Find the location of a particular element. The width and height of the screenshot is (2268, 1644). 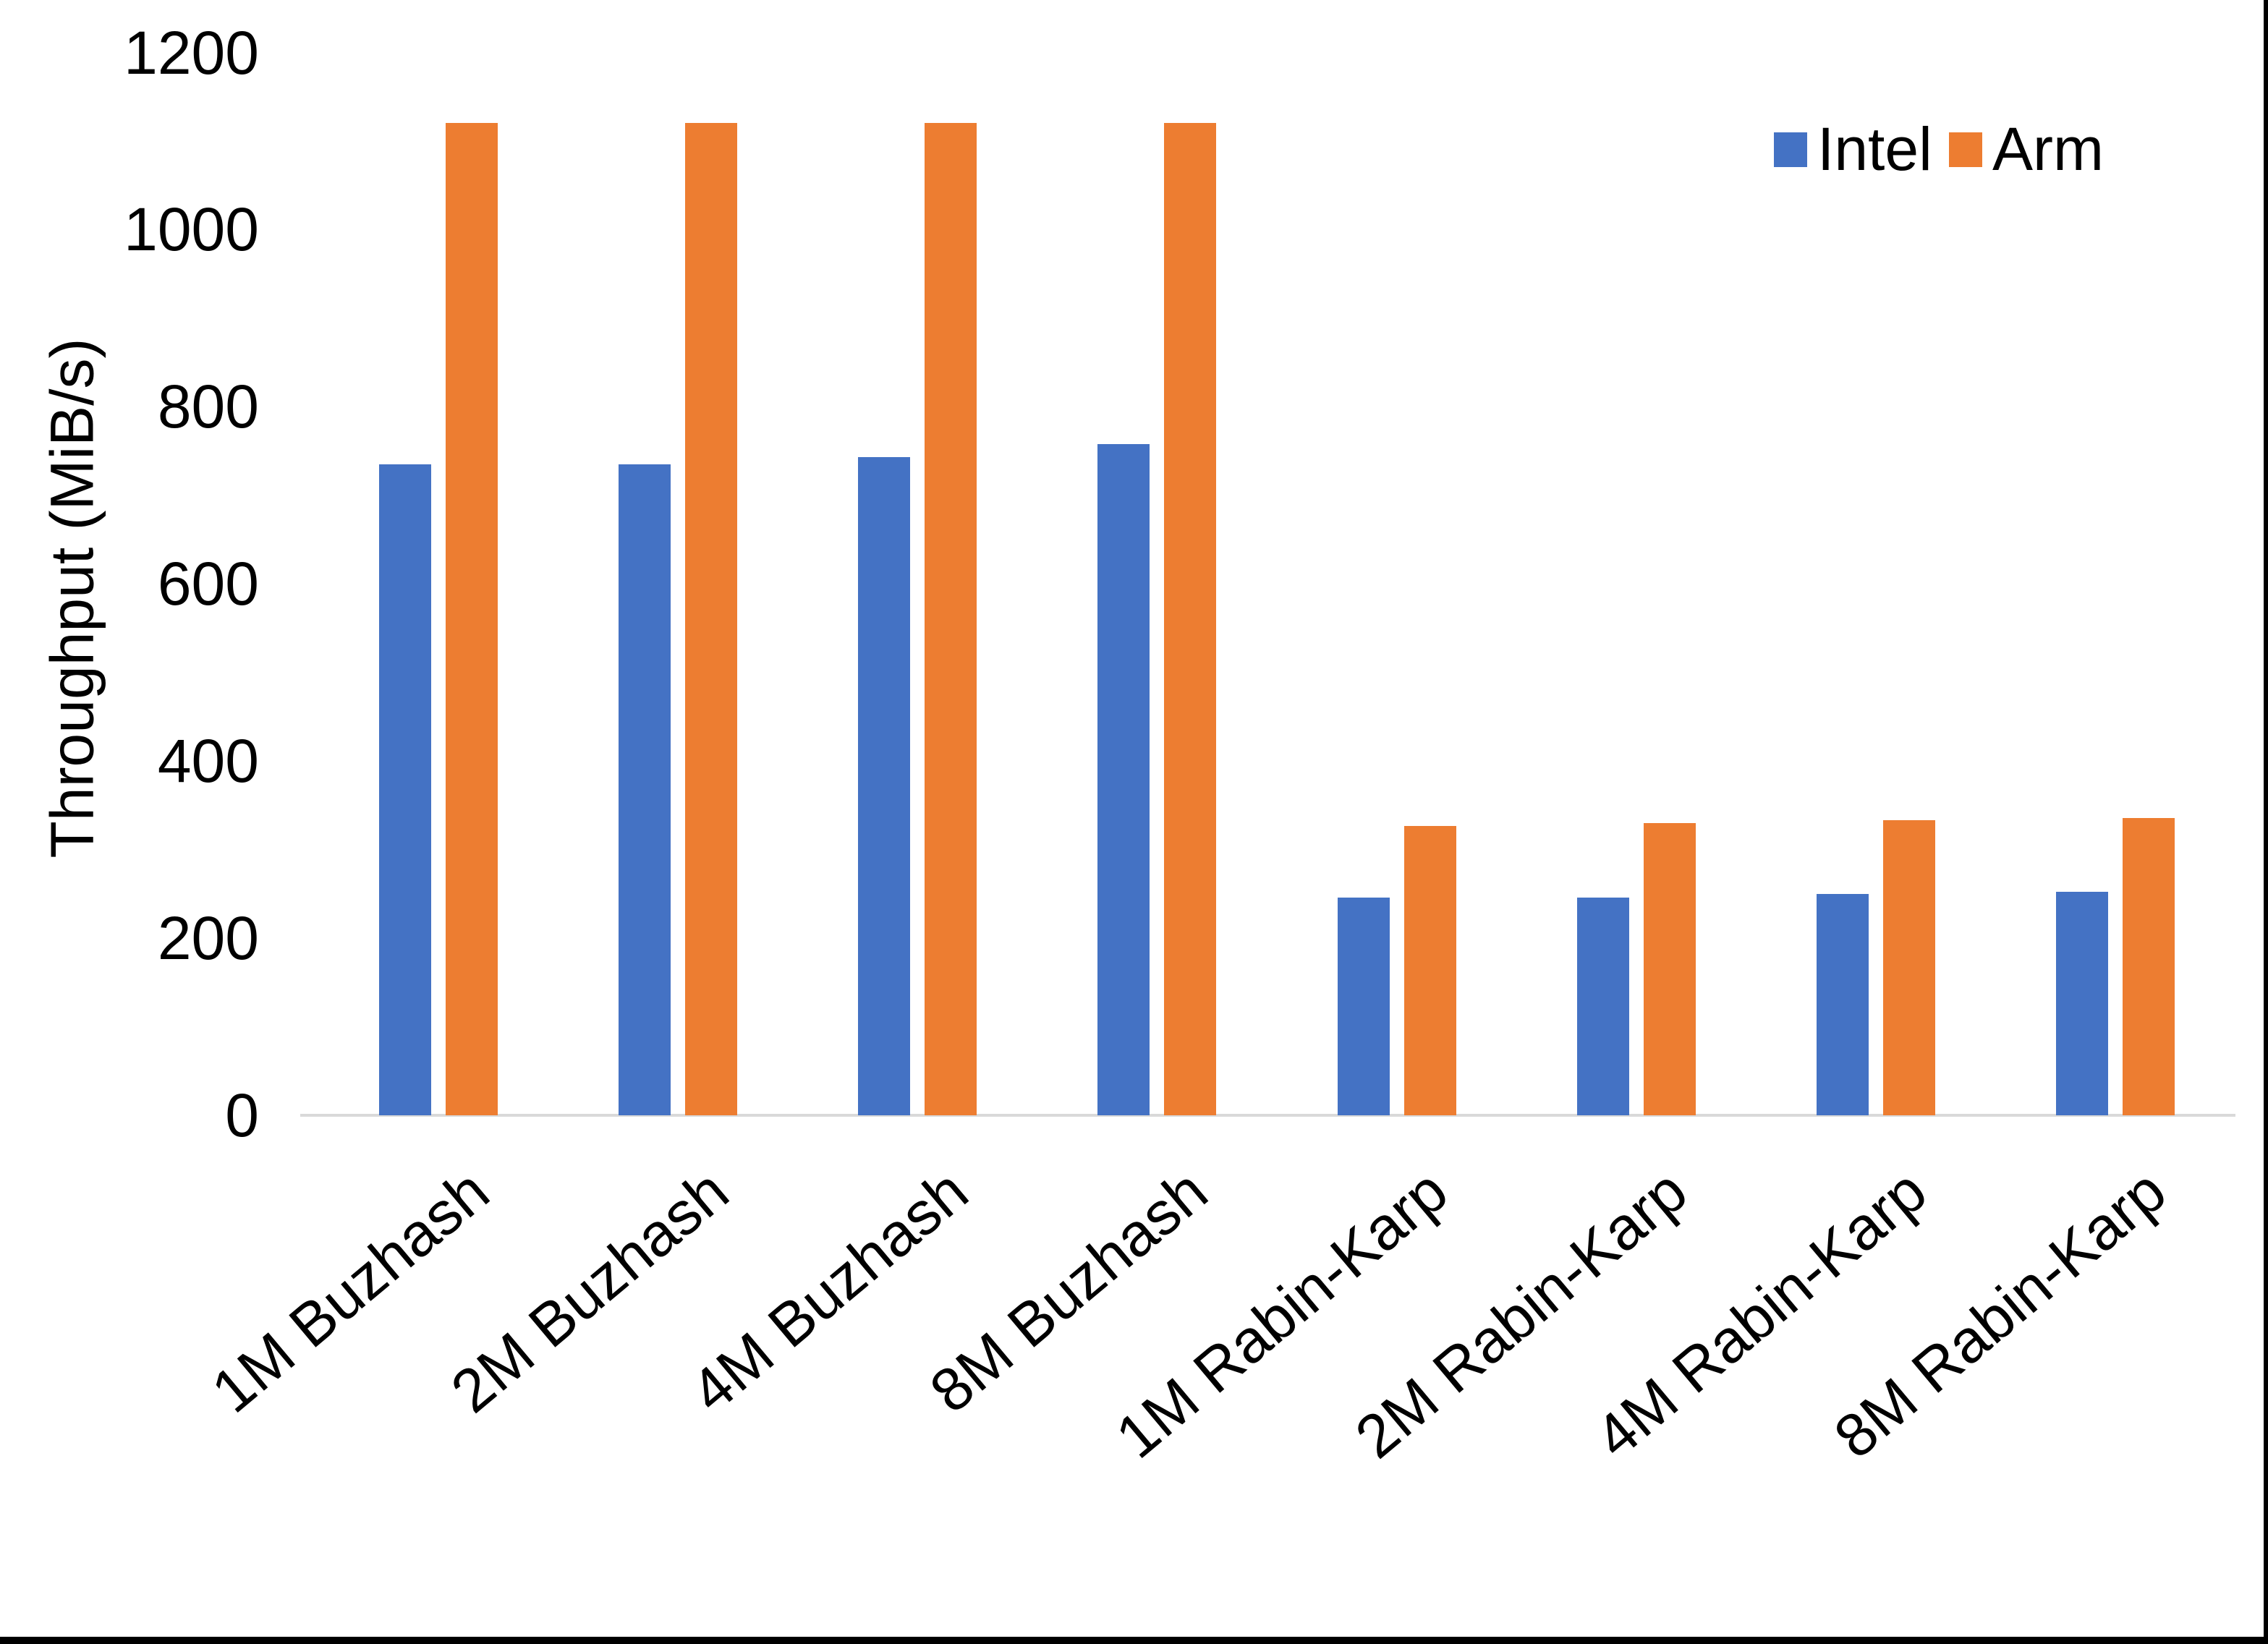

bar-intel-8m-rabin-karp is located at coordinates (2082, 1003).